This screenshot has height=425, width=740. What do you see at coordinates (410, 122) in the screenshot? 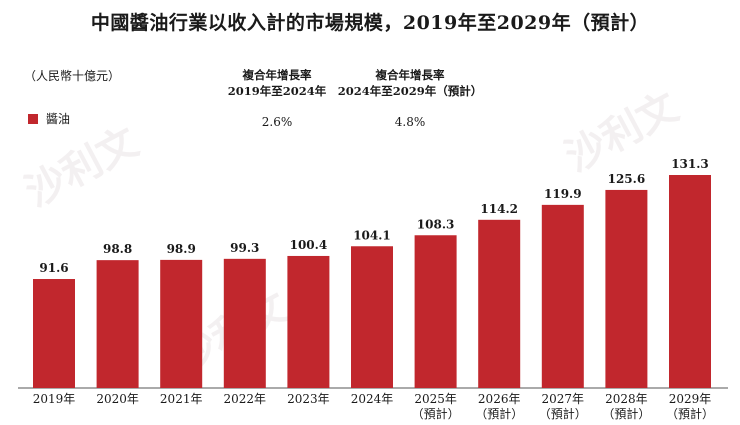
I see `cagr-value-2: 4.8%` at bounding box center [410, 122].